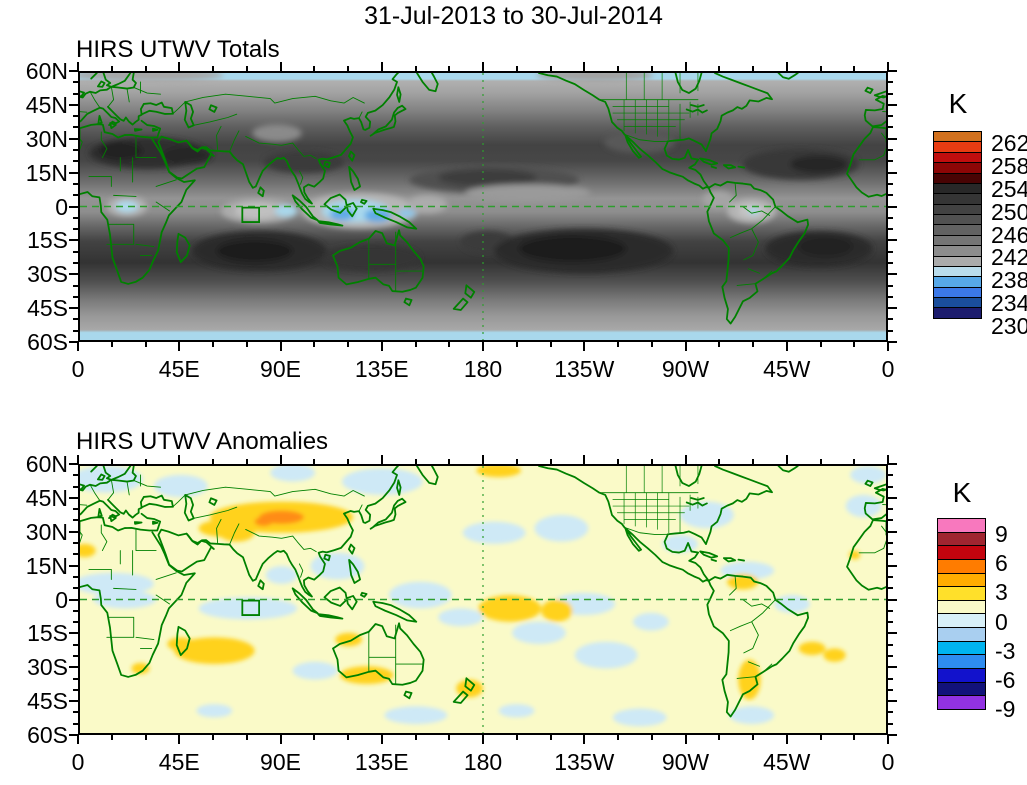 The height and width of the screenshot is (785, 1027). I want to click on colorbar-tick-label: 246, so click(1009, 234).